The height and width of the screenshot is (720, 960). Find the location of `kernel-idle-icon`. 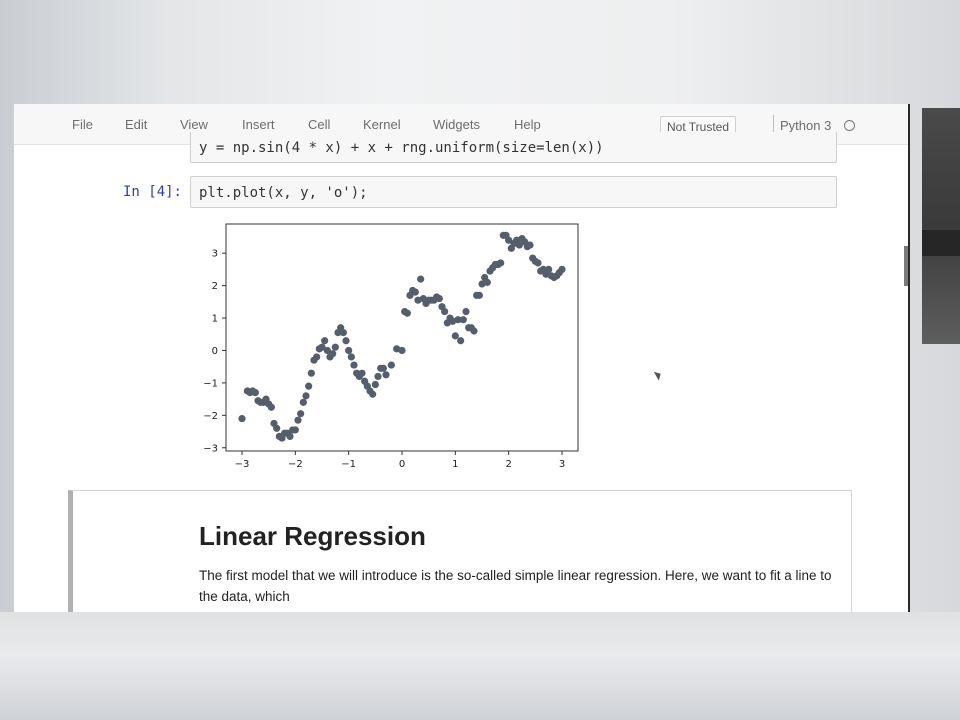

kernel-idle-icon is located at coordinates (849, 125).